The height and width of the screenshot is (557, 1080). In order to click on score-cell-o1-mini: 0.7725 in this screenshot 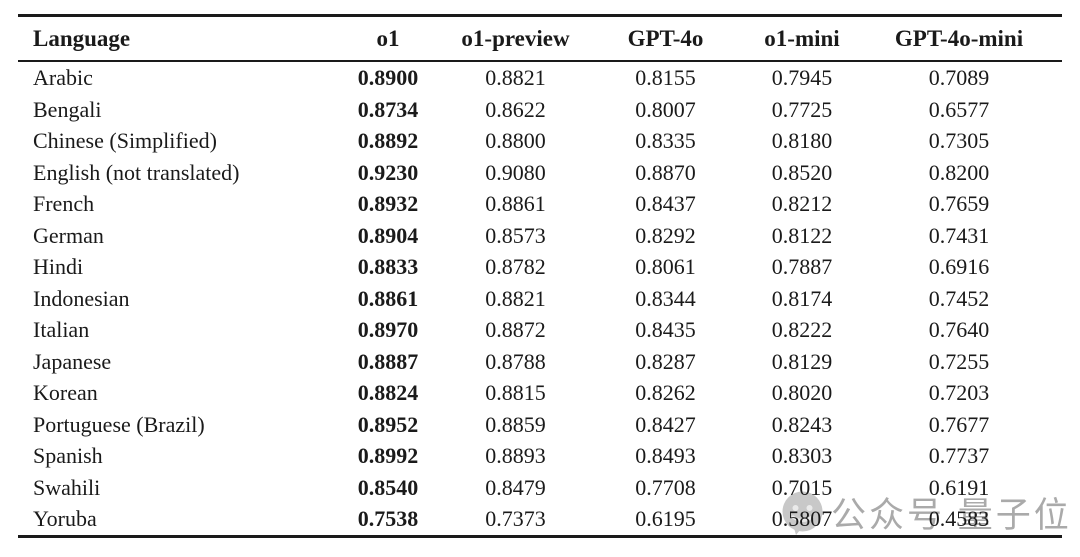, I will do `click(802, 109)`.